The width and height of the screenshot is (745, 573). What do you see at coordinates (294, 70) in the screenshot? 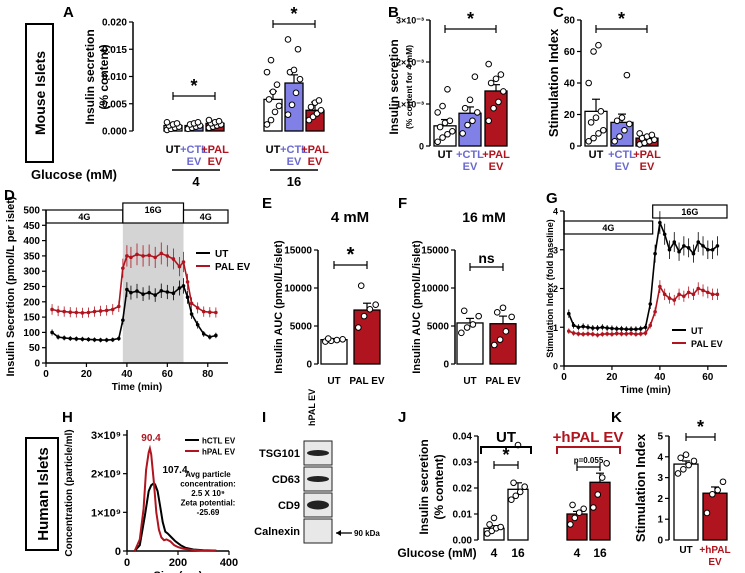
I see `a-bar-16mm-1-point` at bounding box center [294, 70].